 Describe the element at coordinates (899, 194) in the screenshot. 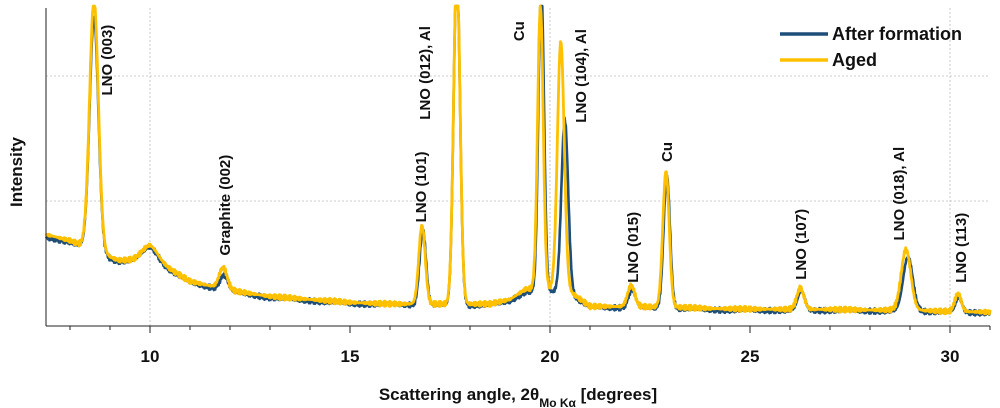

I see `peak-label-9: LNO (018), Al` at that location.